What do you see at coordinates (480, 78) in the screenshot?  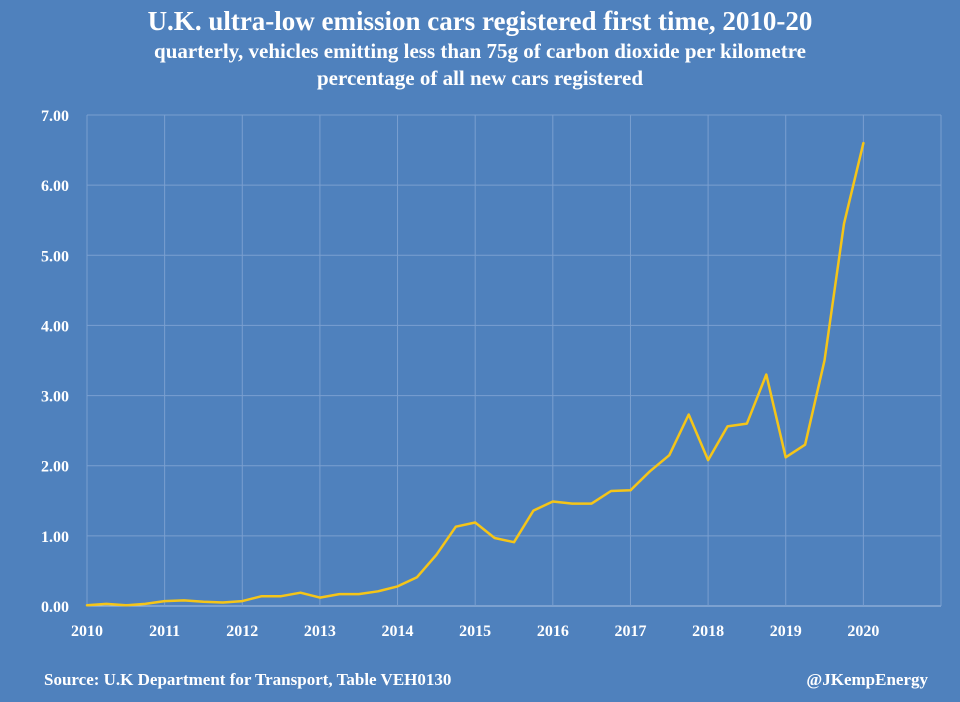 I see `chart-subtitle-line-2: percentage of all new cars registered` at bounding box center [480, 78].